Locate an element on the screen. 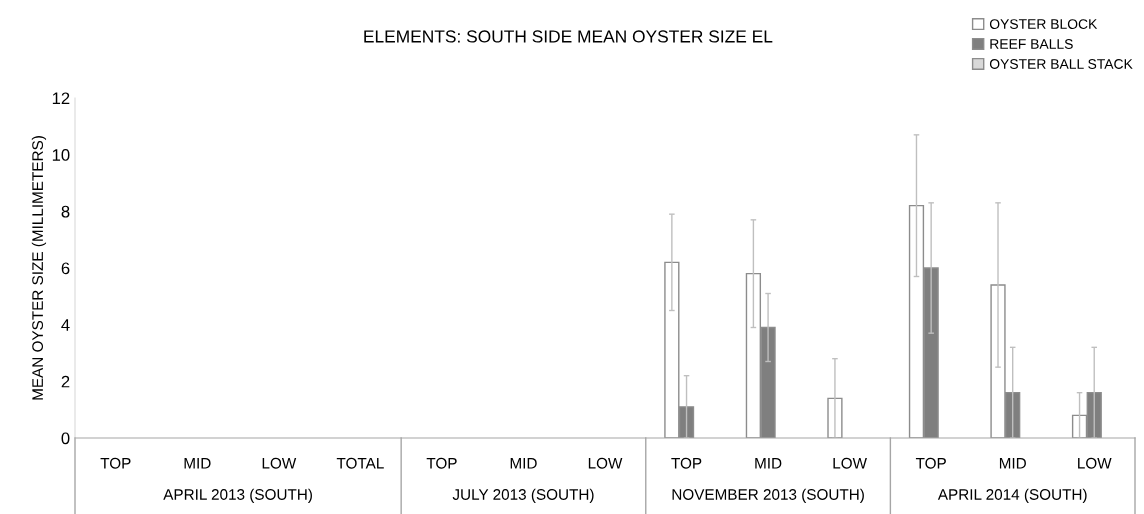 This screenshot has height=514, width=1144. y-tick-label: 12 is located at coordinates (61, 98).